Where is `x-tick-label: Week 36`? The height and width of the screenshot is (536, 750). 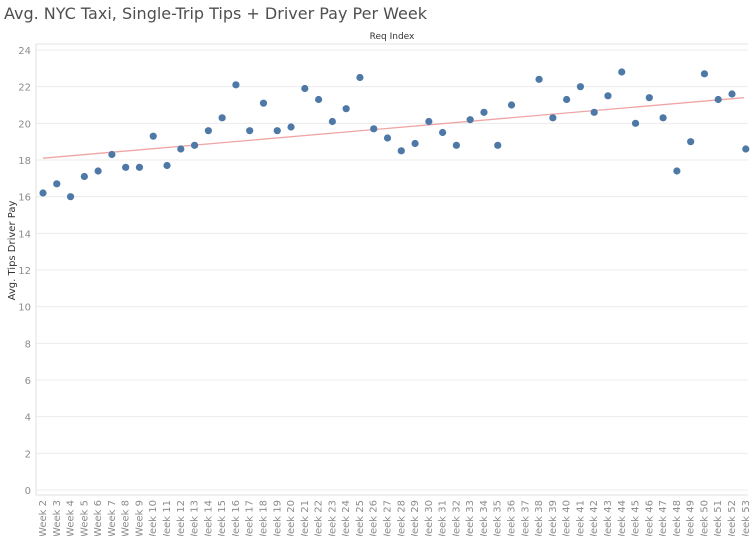
x-tick-label: Week 36 is located at coordinates (512, 518).